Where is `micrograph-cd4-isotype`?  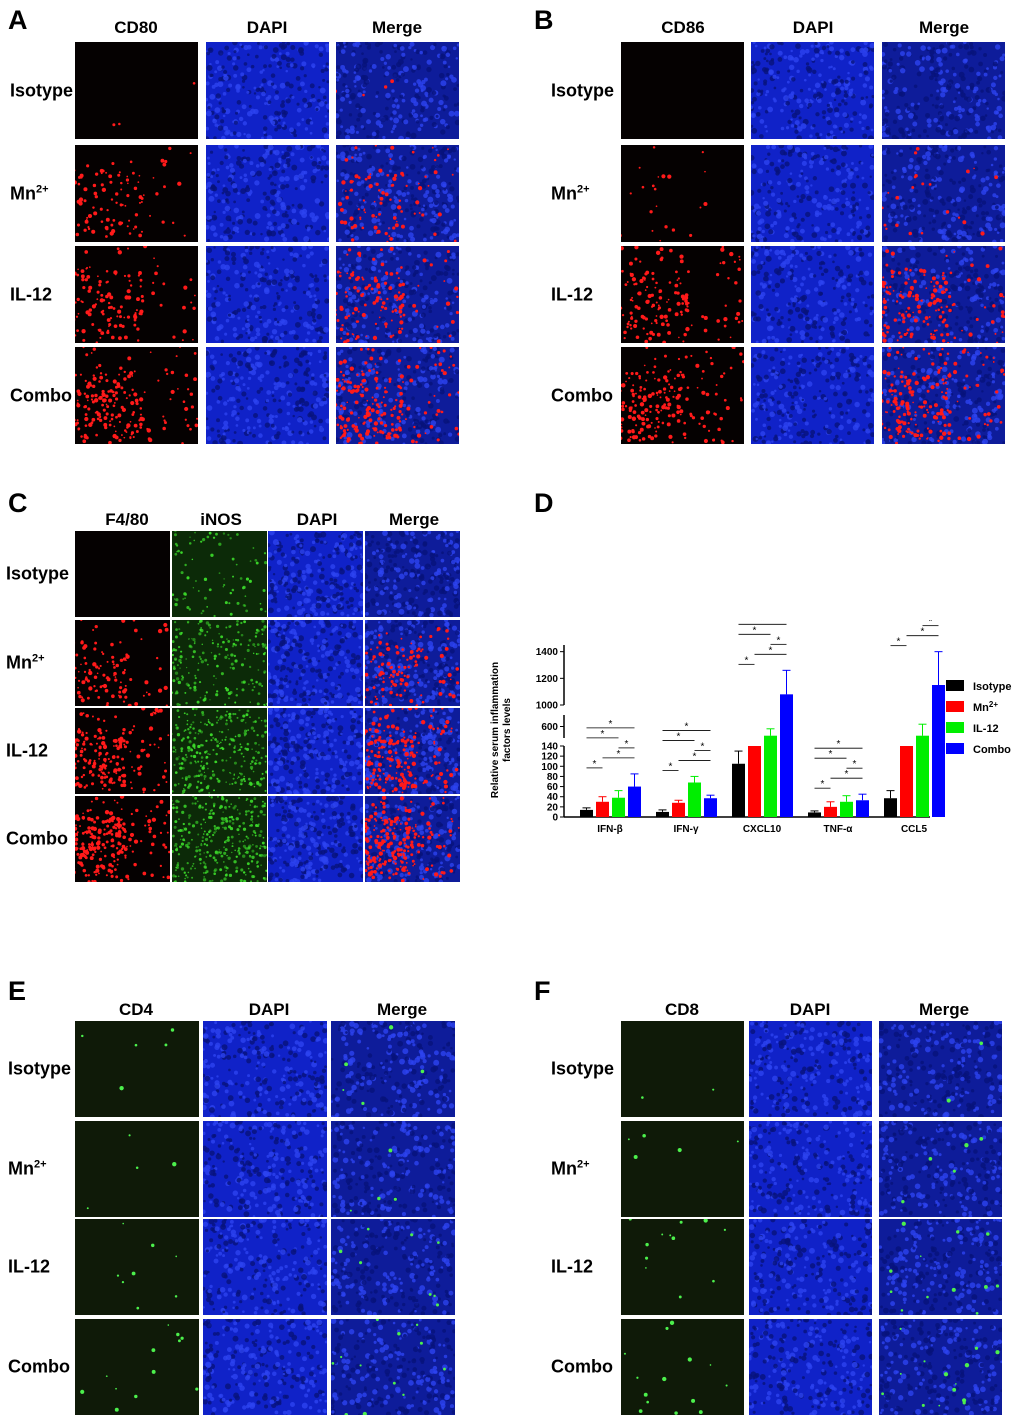
micrograph-cd4-isotype is located at coordinates (137, 1069).